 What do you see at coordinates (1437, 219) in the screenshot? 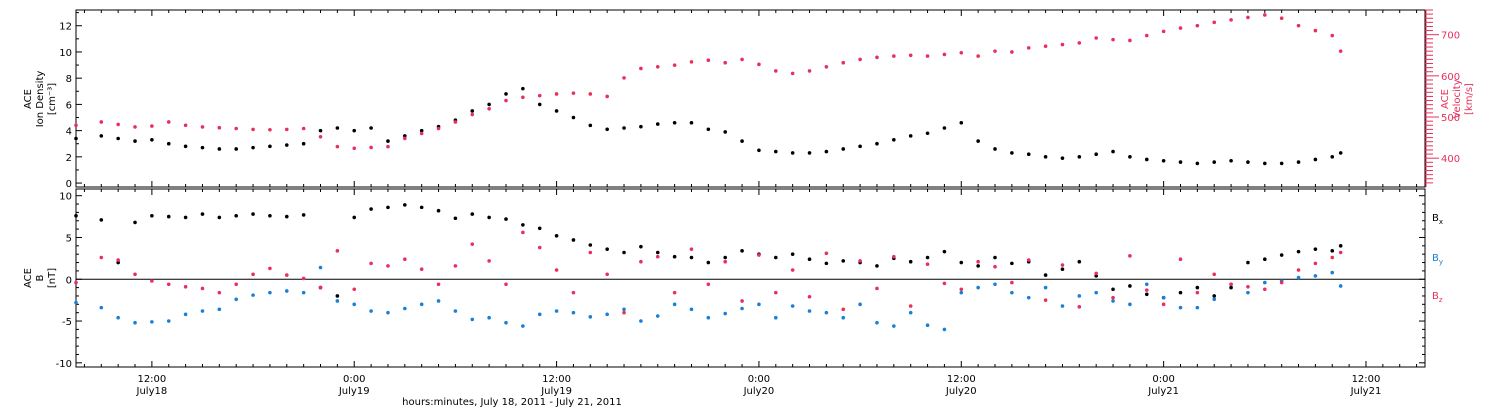
I see `legend-bx: Bx` at bounding box center [1437, 219].